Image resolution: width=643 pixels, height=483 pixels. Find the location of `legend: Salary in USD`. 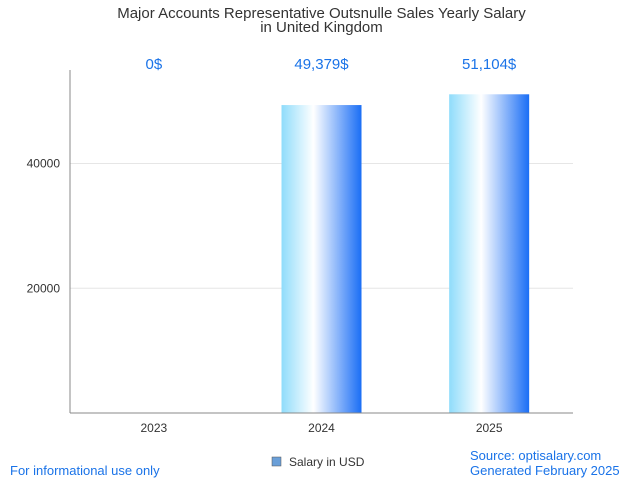

legend: Salary in USD is located at coordinates (318, 462).